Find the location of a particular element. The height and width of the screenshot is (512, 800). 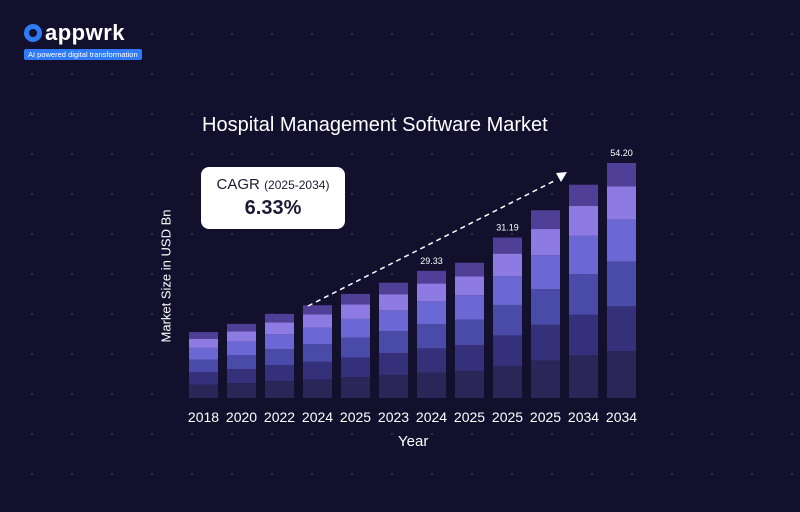

brand-tagline: AI powered digital transformation is located at coordinates (83, 54).